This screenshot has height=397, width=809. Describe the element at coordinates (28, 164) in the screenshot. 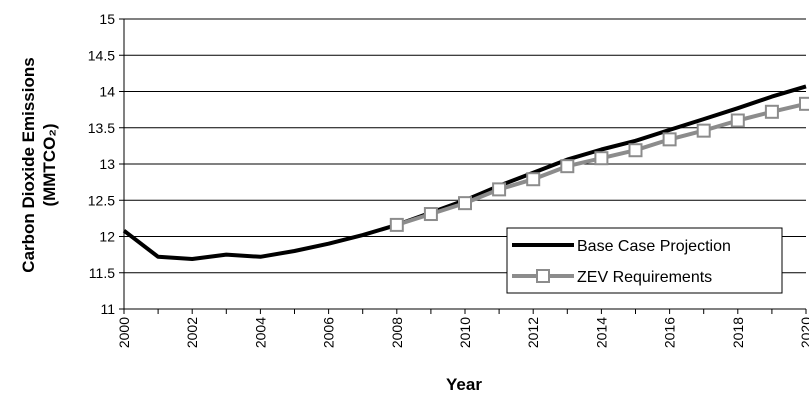

I see `y-axis-title: Carbon Dioxide Emissions` at that location.